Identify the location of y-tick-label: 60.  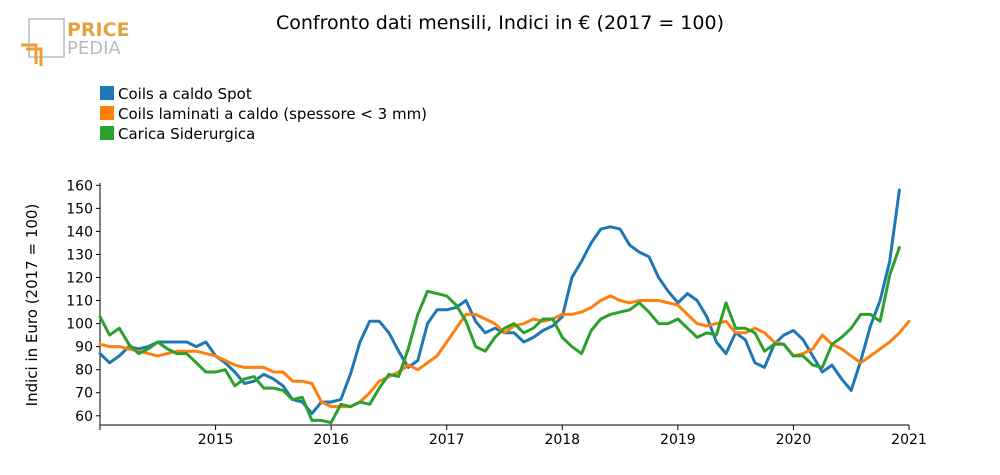
(84, 417).